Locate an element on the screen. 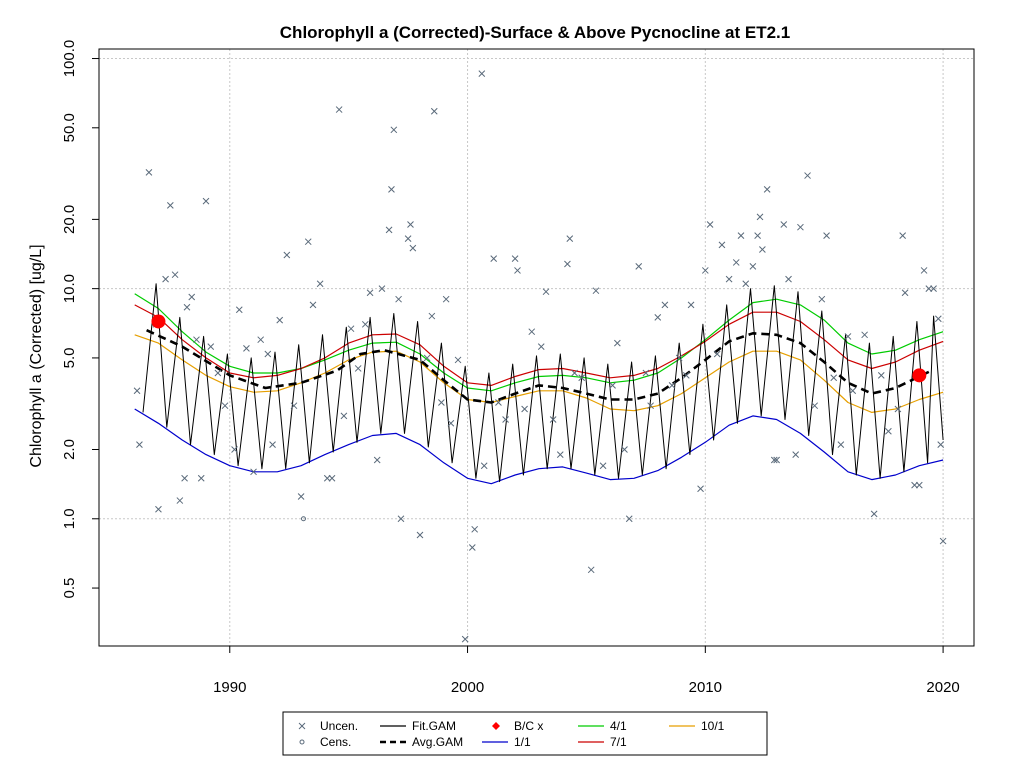 This screenshot has width=1024, height=768. legend-item-avg-gam: Avg.GAM is located at coordinates (421, 742).